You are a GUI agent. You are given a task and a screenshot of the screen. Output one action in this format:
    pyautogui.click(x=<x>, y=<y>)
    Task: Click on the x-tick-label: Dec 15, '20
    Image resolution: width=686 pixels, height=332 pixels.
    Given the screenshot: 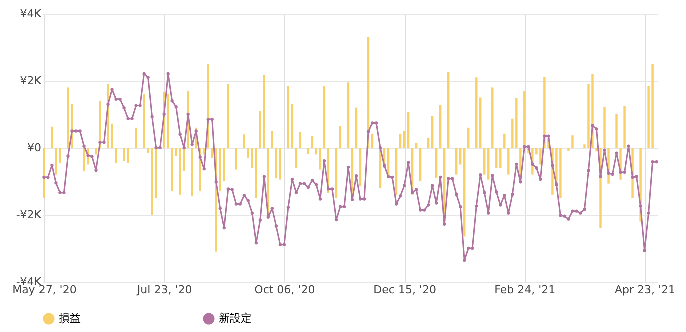 What is the action you would take?
    pyautogui.click(x=405, y=290)
    